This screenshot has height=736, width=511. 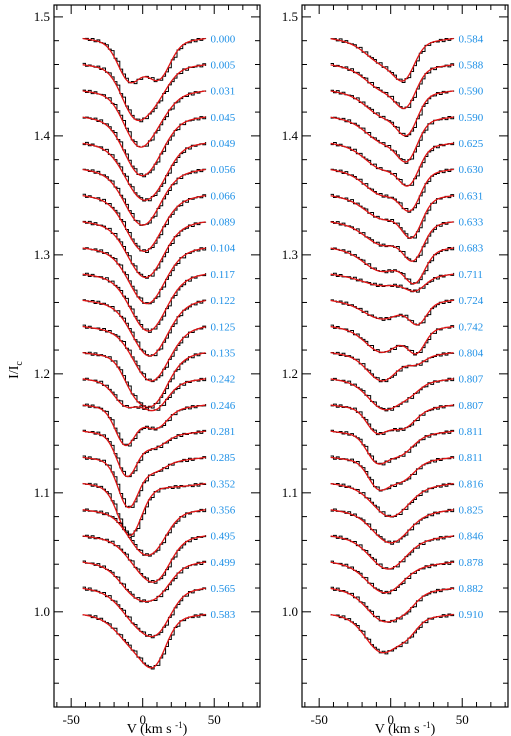 I want to click on profile-1: 0.588, so click(x=407, y=84).